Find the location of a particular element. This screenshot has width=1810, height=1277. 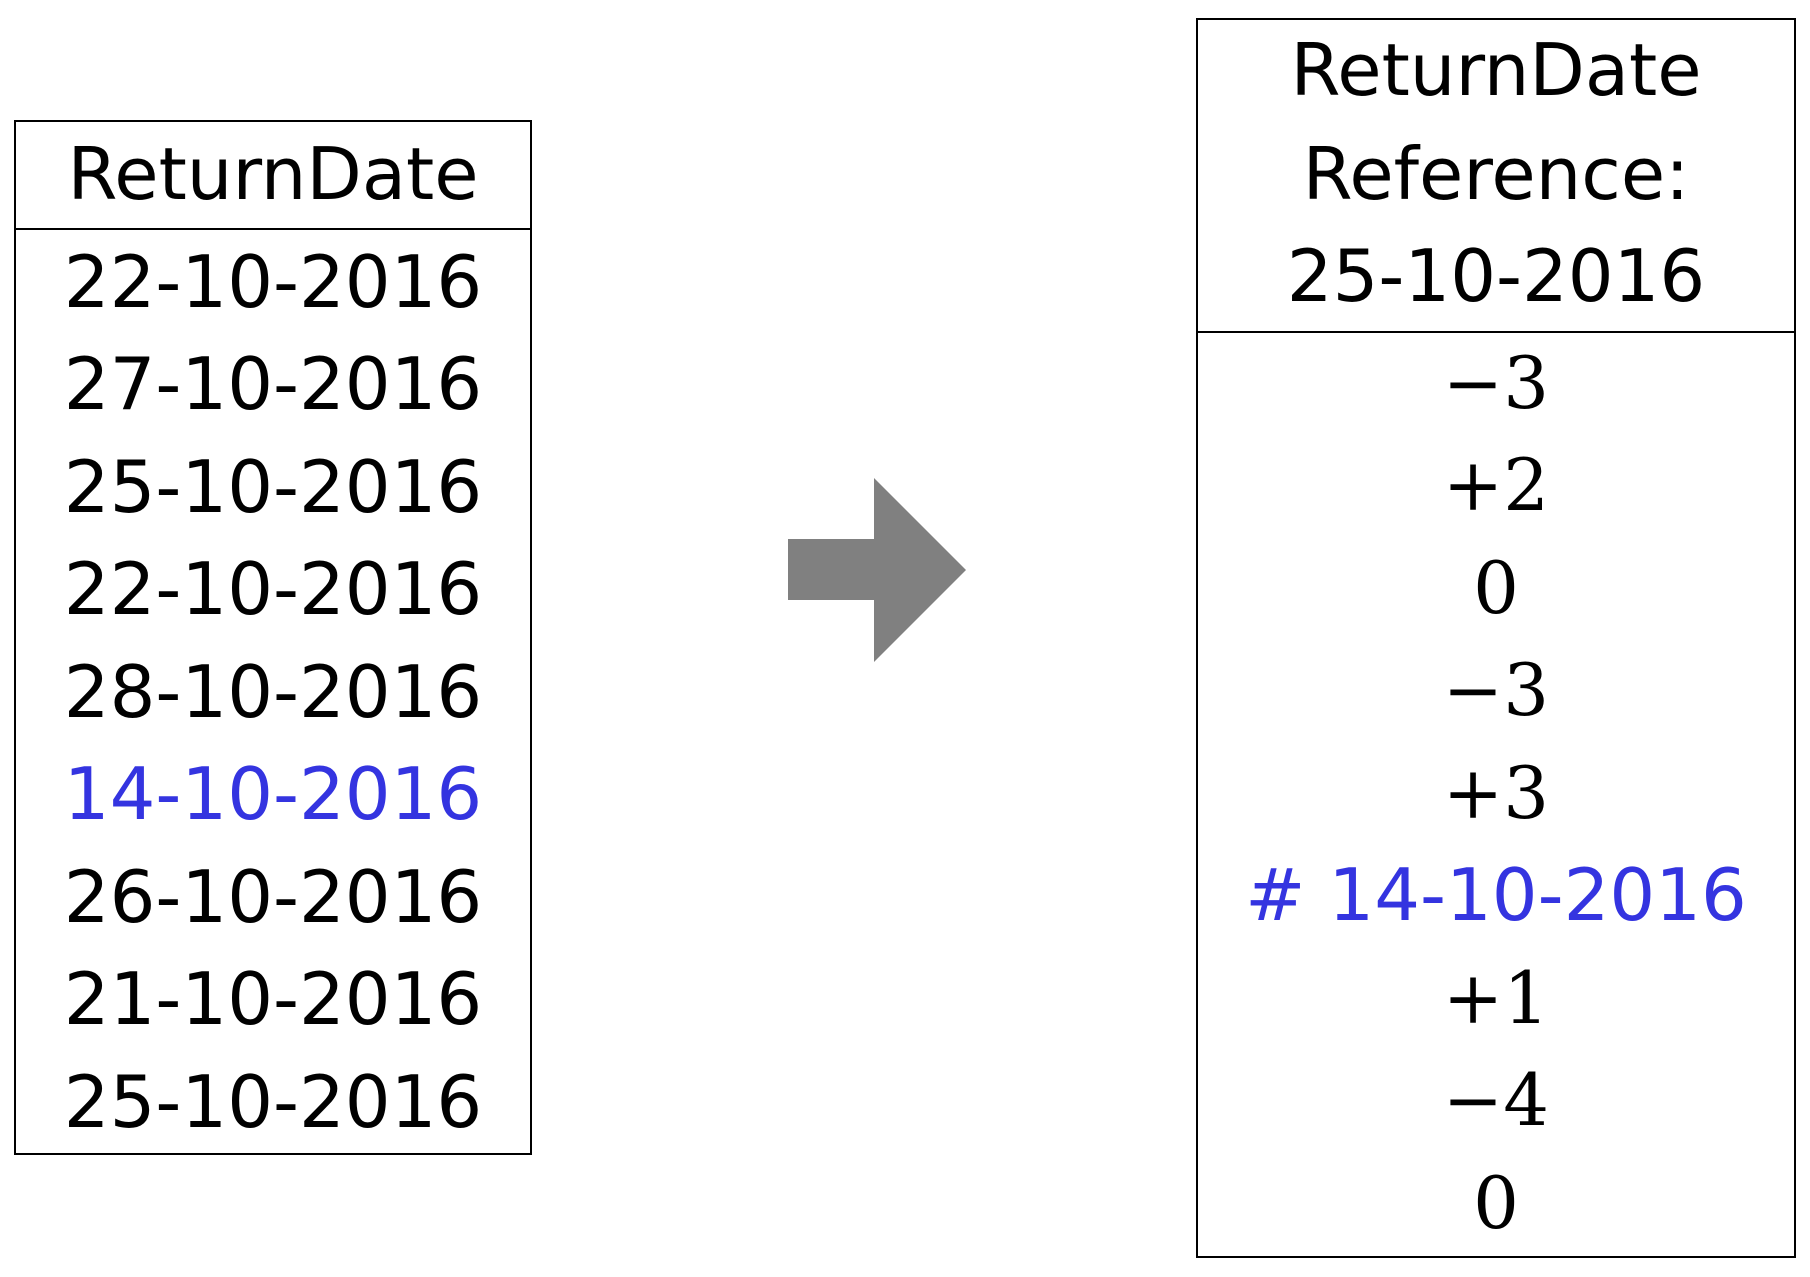

table-cell: 21-10-2016 is located at coordinates (273, 999).